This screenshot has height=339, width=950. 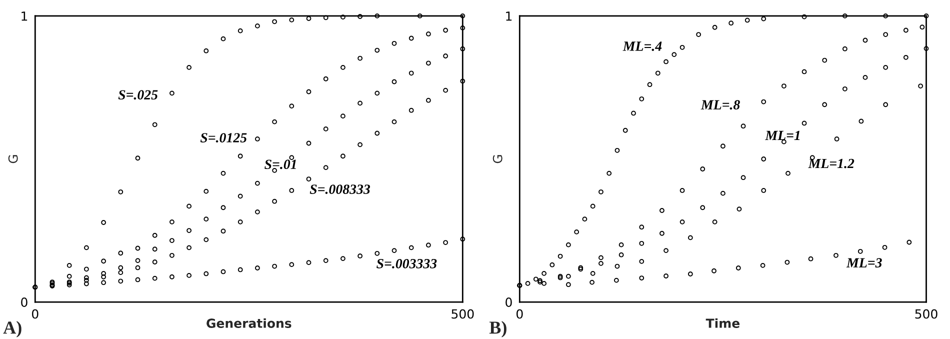 I want to click on series-label: ML=1, so click(x=782, y=135).